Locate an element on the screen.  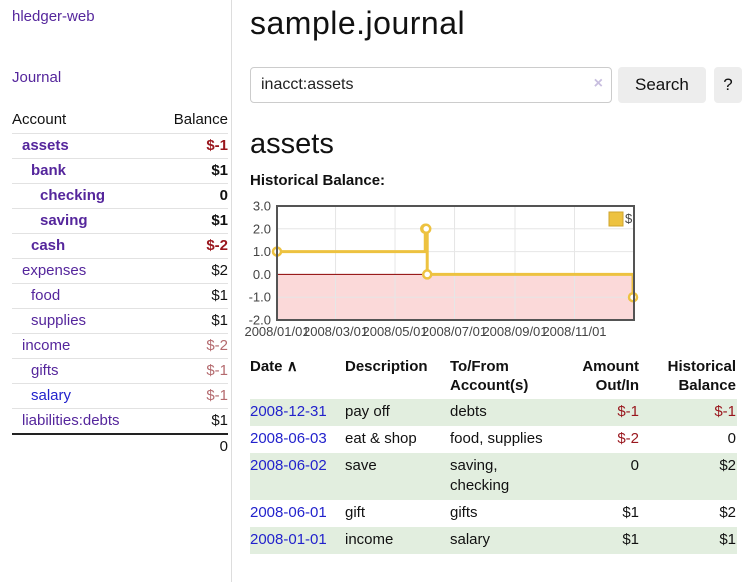
register-date-cell: 2008-06-03 is located at coordinates (297, 439).